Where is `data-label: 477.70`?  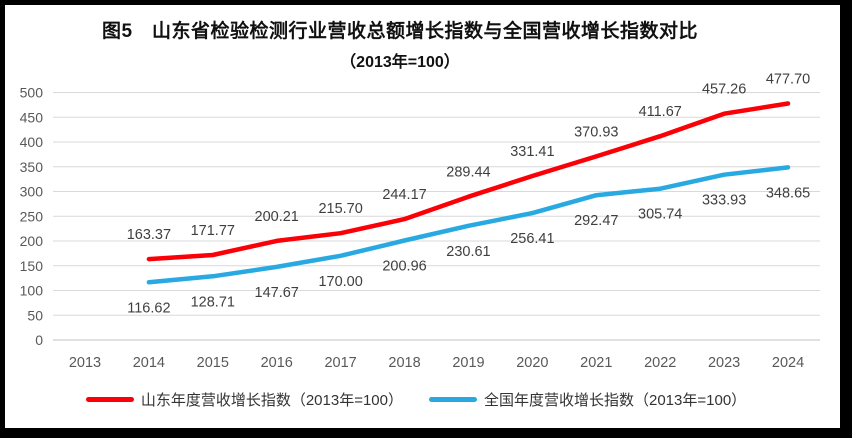 data-label: 477.70 is located at coordinates (788, 80).